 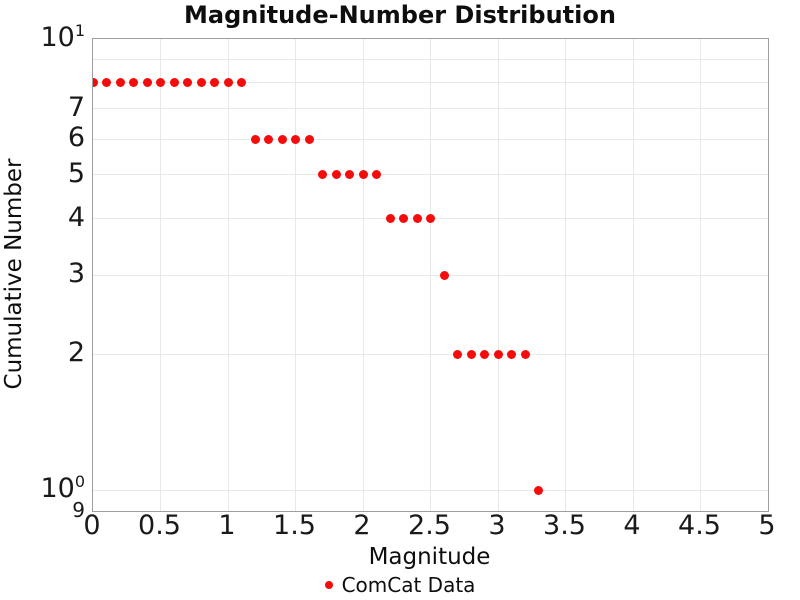 What do you see at coordinates (62, 488) in the screenshot?
I see `y-tick-label: 10⁰` at bounding box center [62, 488].